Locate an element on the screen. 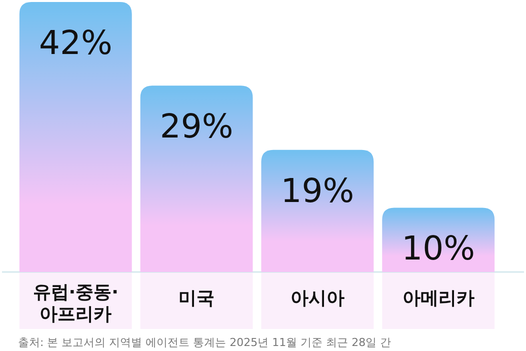  x-tick-label: 아시아 is located at coordinates (317, 298).